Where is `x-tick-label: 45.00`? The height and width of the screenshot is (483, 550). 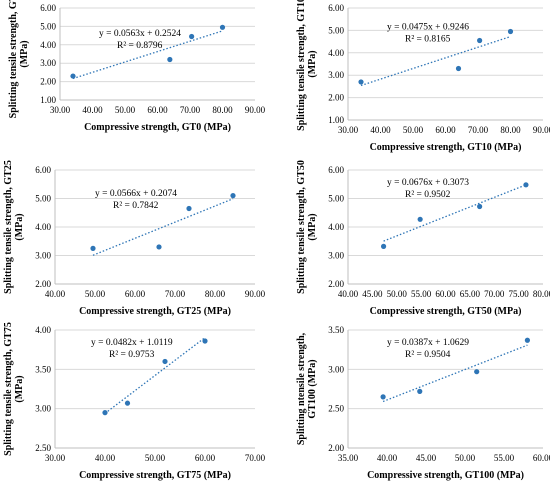 x-tick-label: 45.00 is located at coordinates (426, 458).